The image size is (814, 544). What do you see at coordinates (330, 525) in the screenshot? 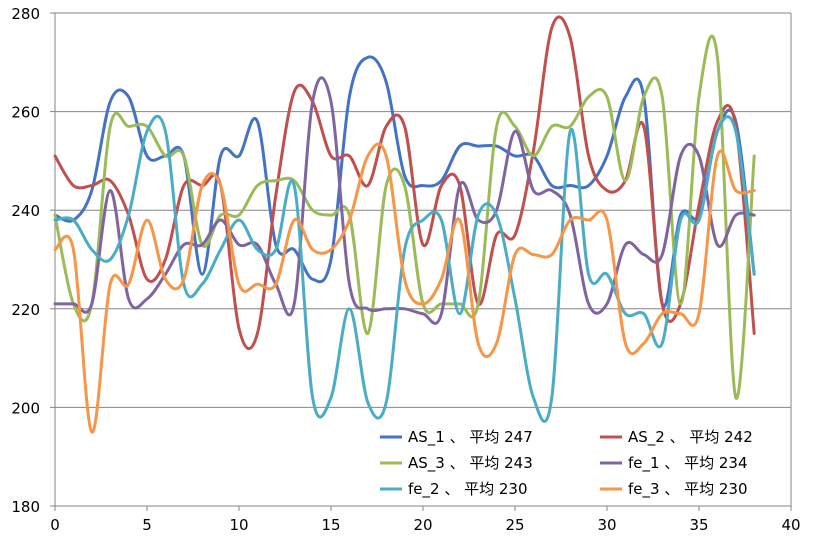
I see `x-tick-label: 15` at bounding box center [330, 525].